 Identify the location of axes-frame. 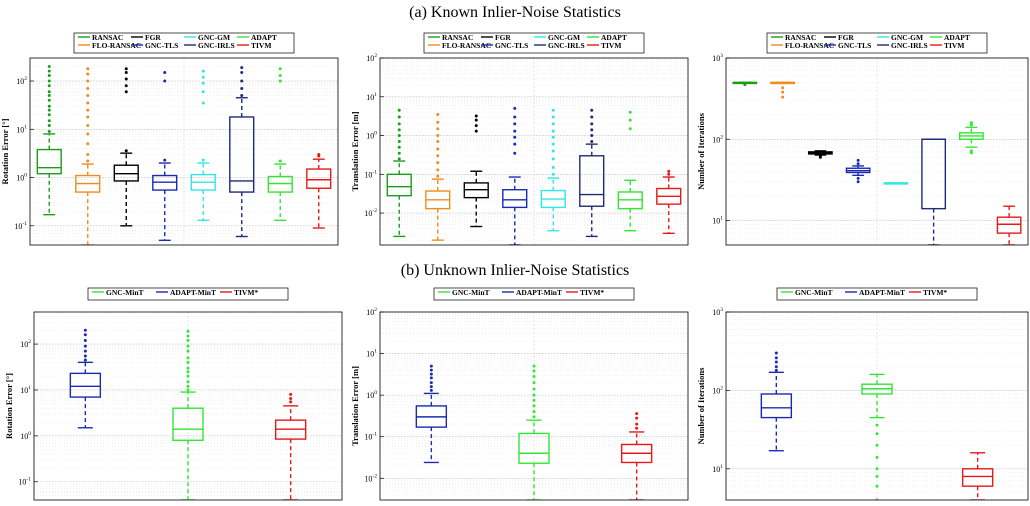
(188, 406).